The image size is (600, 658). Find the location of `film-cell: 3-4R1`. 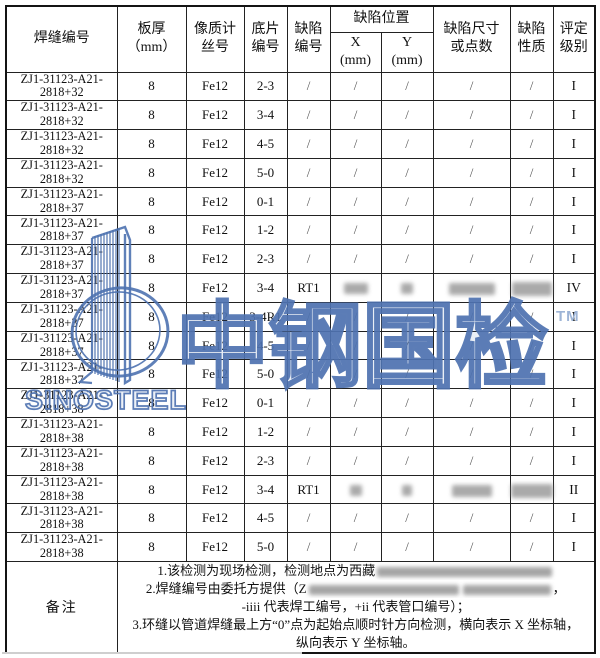

film-cell: 3-4R1 is located at coordinates (265, 316).